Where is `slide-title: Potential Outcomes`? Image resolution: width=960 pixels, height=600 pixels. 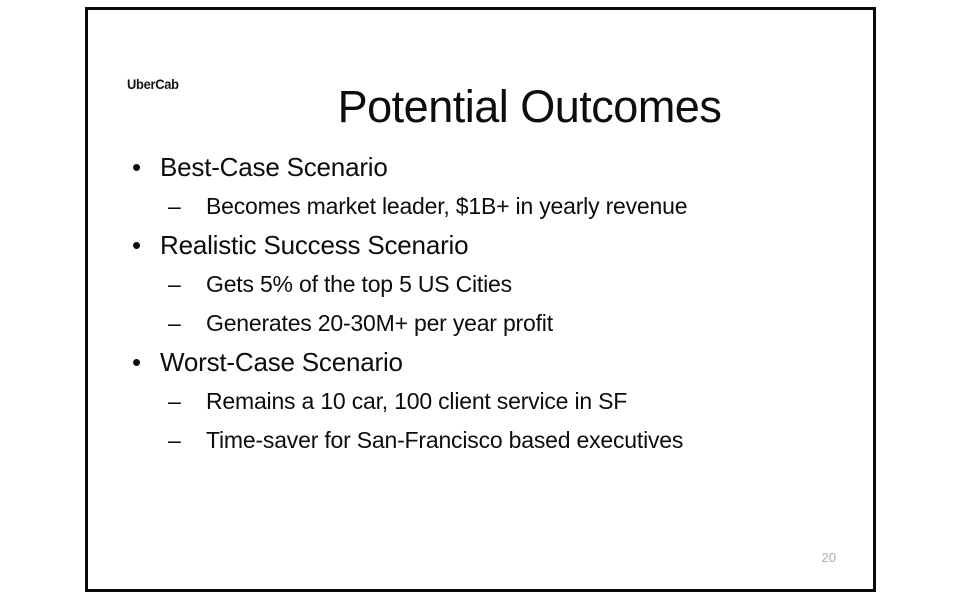
slide-title: Potential Outcomes is located at coordinates (529, 107).